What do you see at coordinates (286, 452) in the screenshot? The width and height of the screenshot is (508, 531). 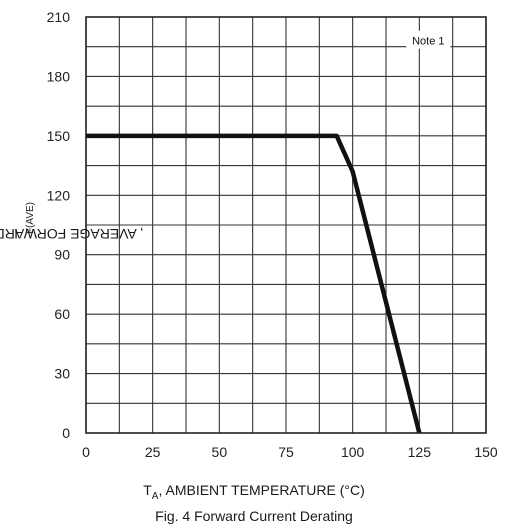 I see `x-tick-label: 75` at bounding box center [286, 452].